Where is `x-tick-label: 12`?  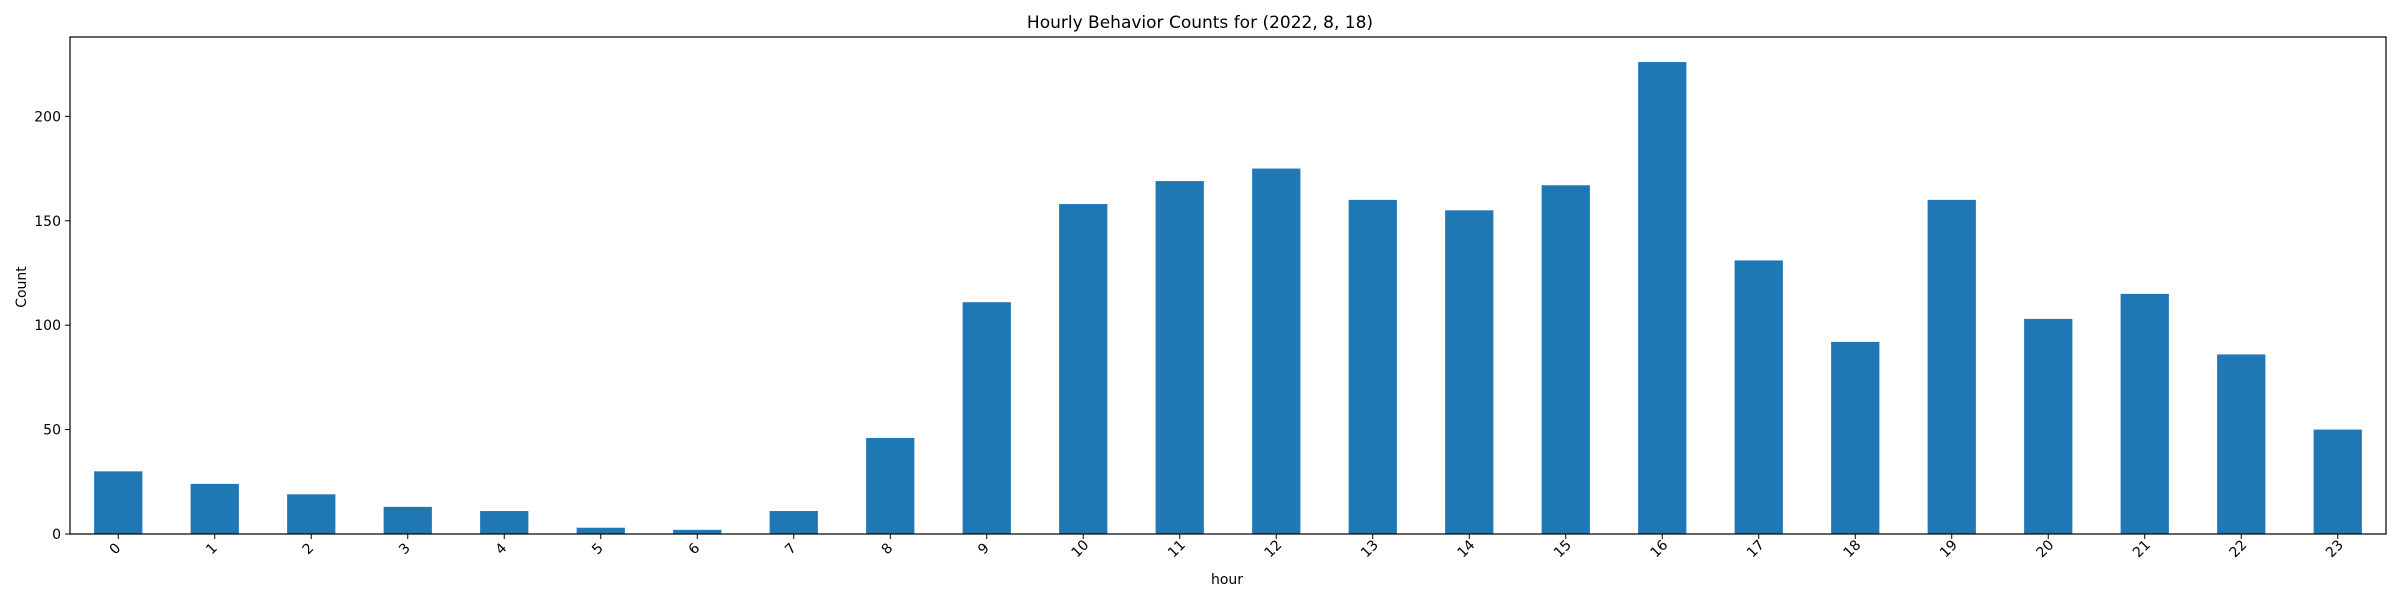
x-tick-label: 12 is located at coordinates (1273, 549).